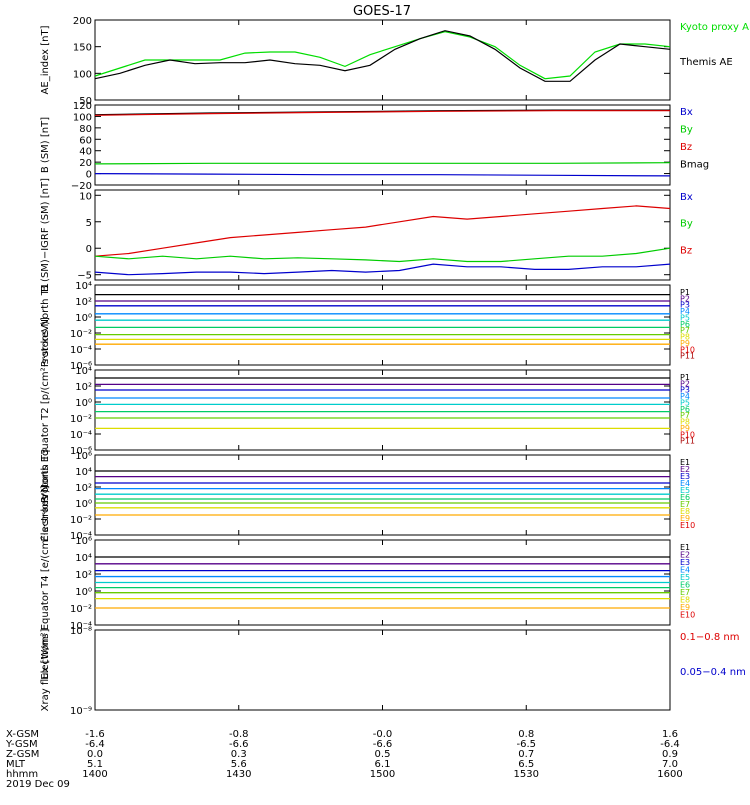 The width and height of the screenshot is (750, 805). What do you see at coordinates (685, 577) in the screenshot?
I see `legend-entry: E5` at bounding box center [685, 577].